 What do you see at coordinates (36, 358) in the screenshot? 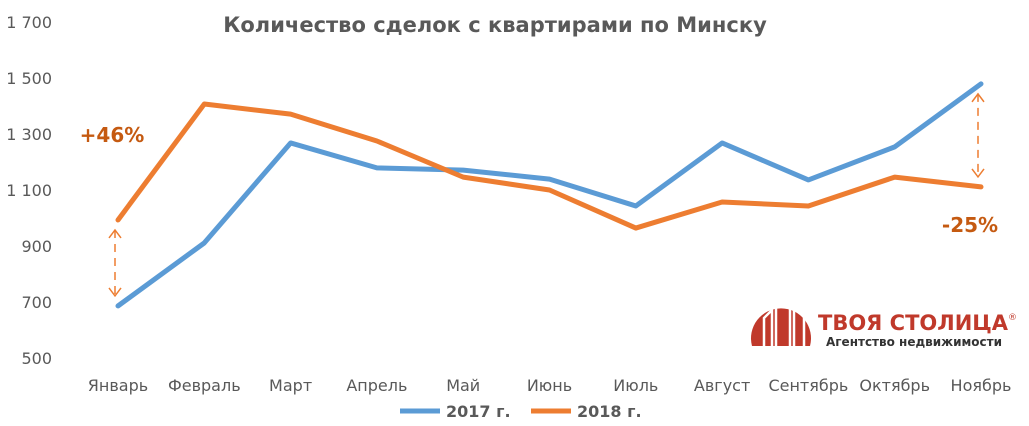
I see `y-tick-label: 500` at bounding box center [36, 358].